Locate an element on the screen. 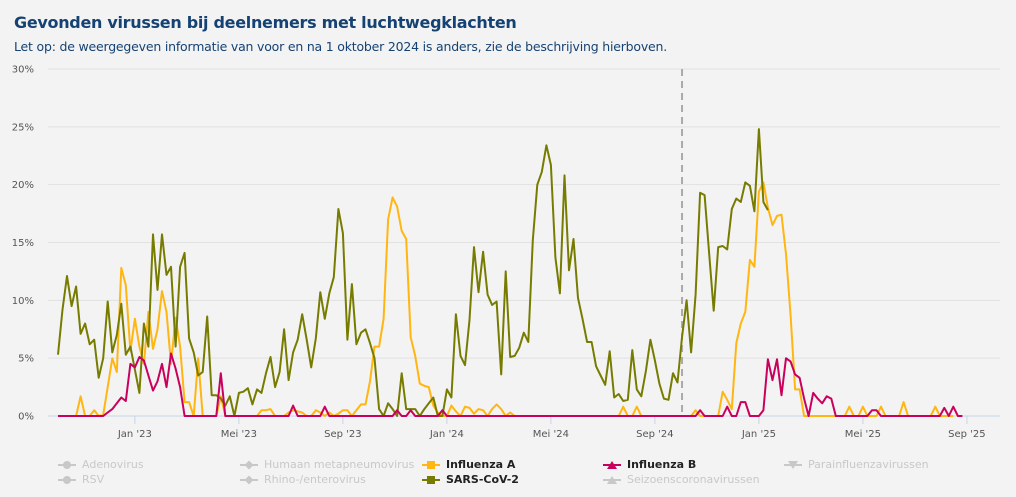 Image resolution: width=1016 pixels, height=497 pixels. x-tick-label: Jan '23 is located at coordinates (134, 434).